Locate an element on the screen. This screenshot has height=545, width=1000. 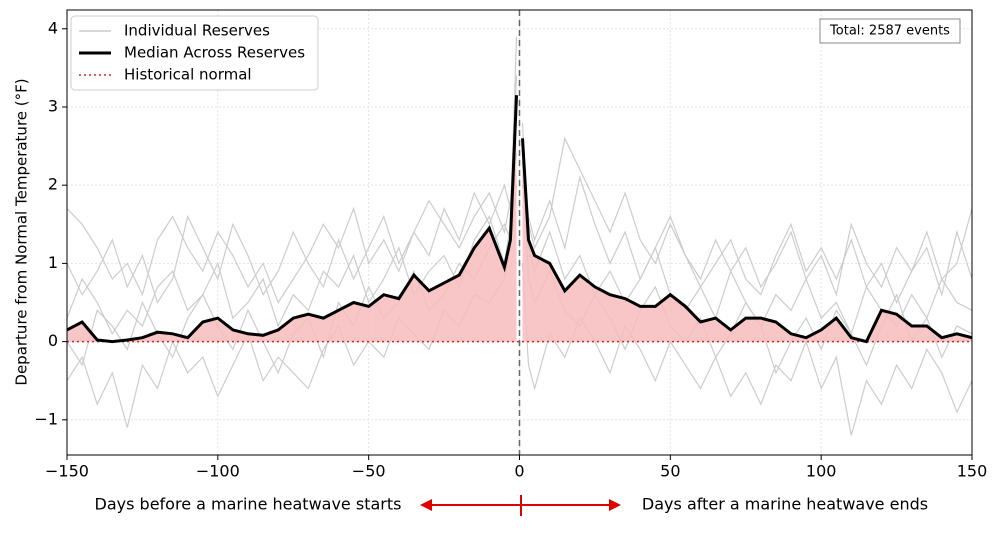
annotation-box is located at coordinates (890, 31).